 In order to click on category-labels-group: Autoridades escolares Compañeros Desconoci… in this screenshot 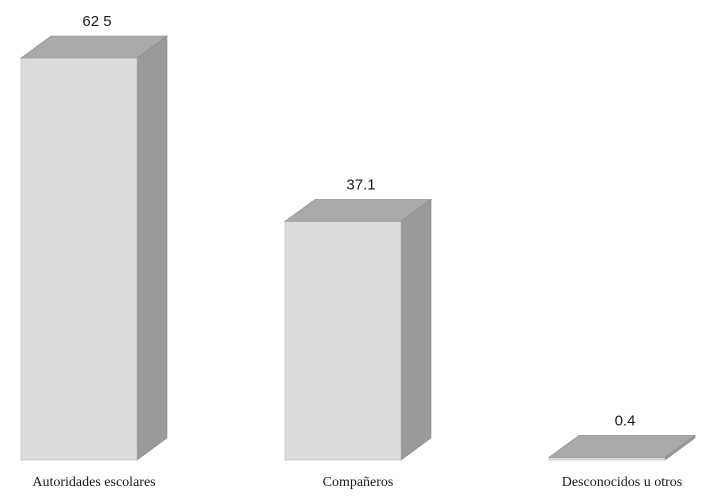, I will do `click(357, 482)`.